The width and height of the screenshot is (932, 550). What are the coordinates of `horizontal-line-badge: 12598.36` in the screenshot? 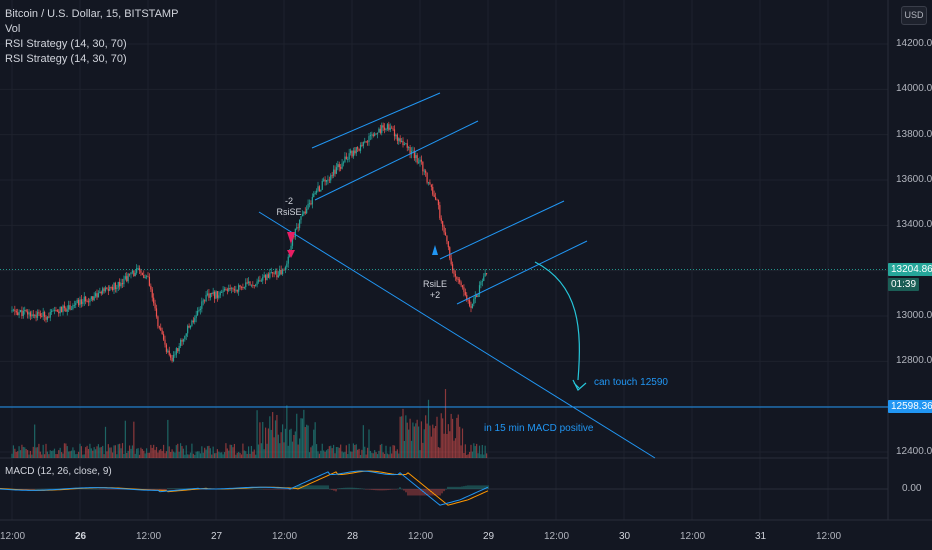 It's located at (910, 406).